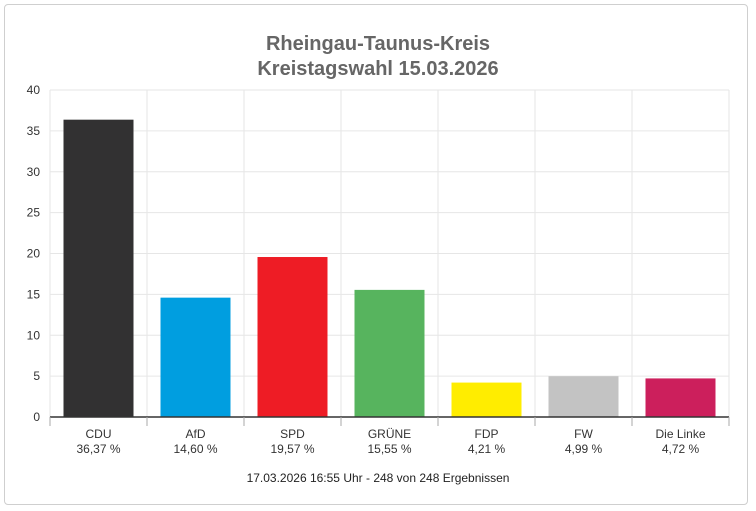 Image resolution: width=756 pixels, height=511 pixels. I want to click on y-tick-label: 5, so click(36, 376).